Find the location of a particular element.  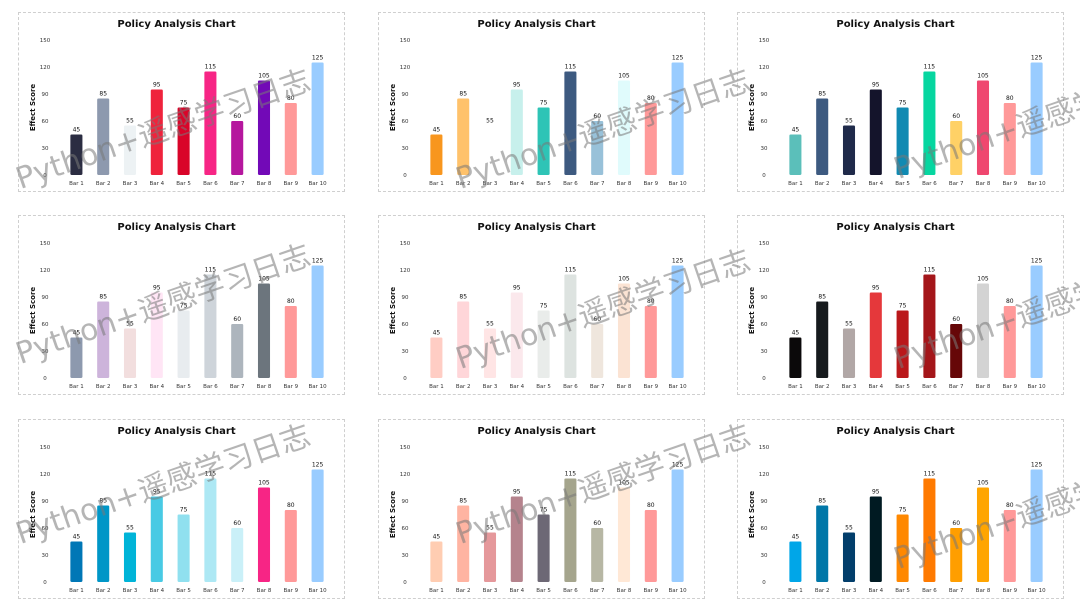

bar-value-label: 55 is located at coordinates (130, 324).